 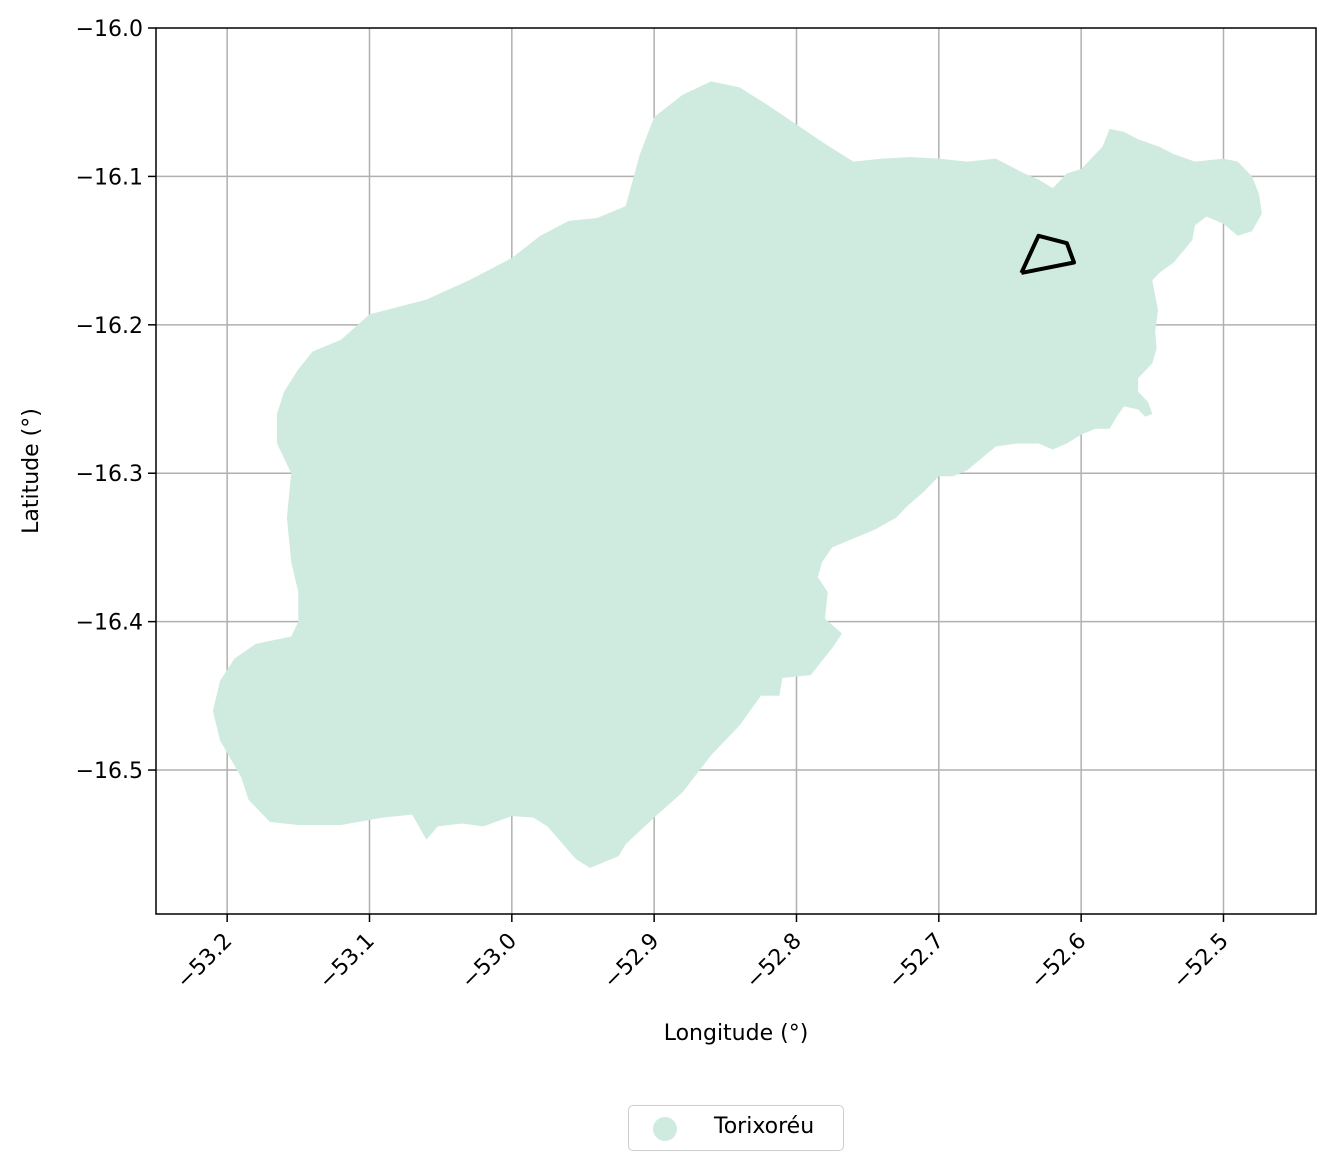 I want to click on legend-marker-torixoreu, so click(x=665, y=1129).